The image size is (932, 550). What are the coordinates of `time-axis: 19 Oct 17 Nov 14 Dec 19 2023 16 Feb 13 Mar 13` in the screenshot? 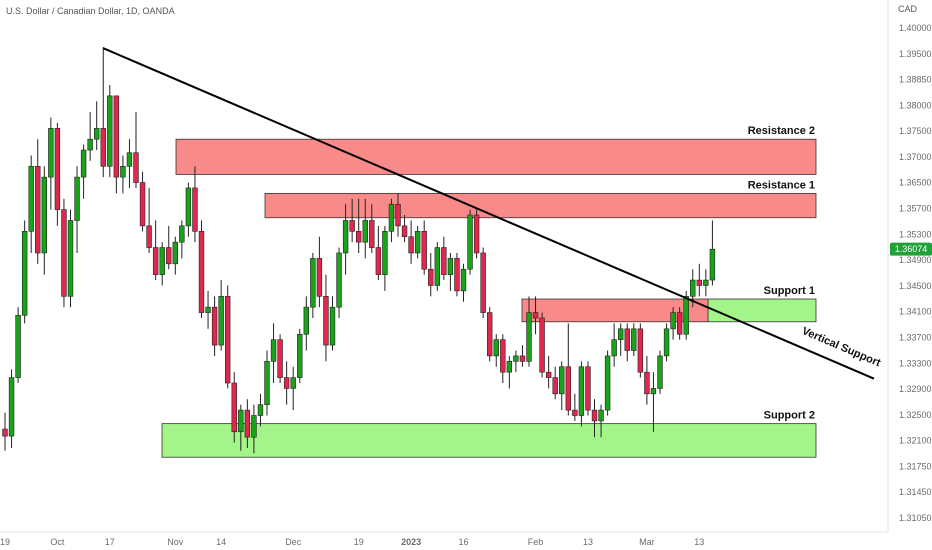 It's located at (352, 542).